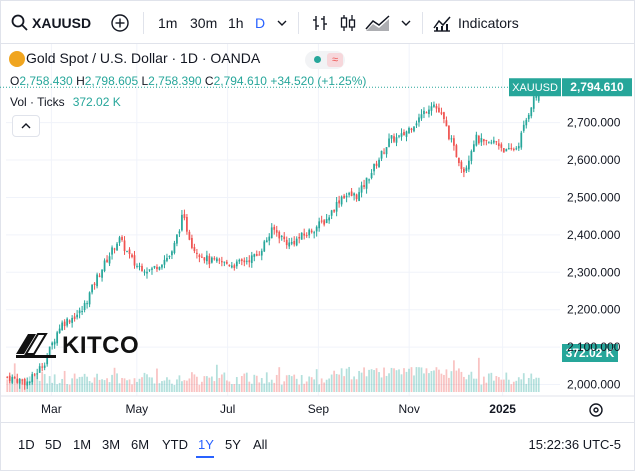 This screenshot has height=471, width=635. What do you see at coordinates (168, 23) in the screenshot?
I see `interval-1m: 1m` at bounding box center [168, 23].